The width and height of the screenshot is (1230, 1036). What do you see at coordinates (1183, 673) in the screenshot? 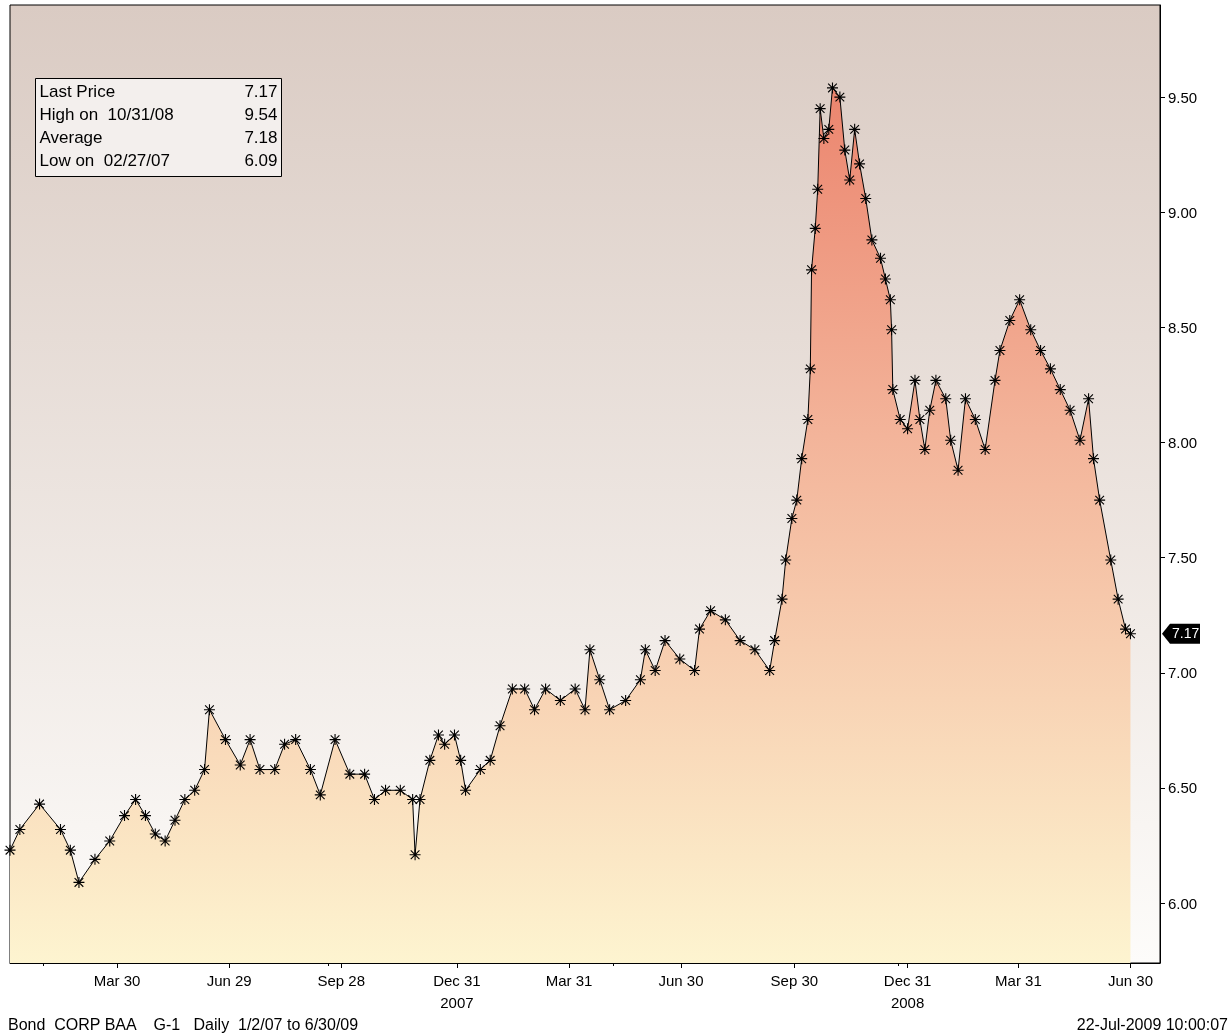
I see `y-tick-label: 7.00` at bounding box center [1183, 673].